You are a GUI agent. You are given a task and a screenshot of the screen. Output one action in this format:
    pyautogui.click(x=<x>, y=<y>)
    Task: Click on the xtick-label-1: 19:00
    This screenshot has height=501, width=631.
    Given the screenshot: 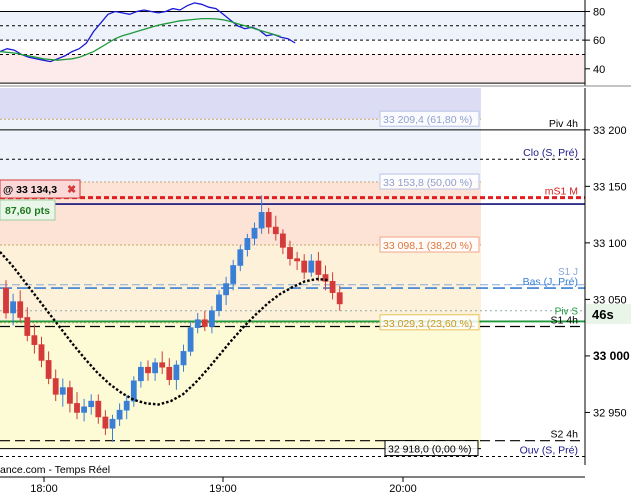 What is the action you would take?
    pyautogui.click(x=223, y=489)
    